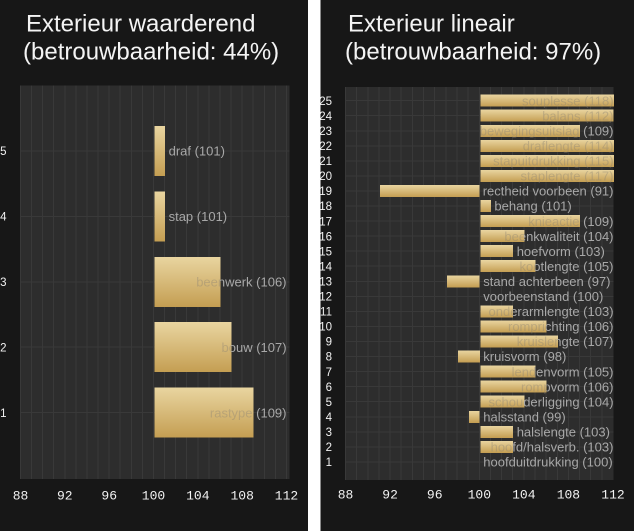 The height and width of the screenshot is (531, 634). Describe the element at coordinates (547, 131) in the screenshot. I see `svg-text: bewegingsuitslag (109)` at that location.